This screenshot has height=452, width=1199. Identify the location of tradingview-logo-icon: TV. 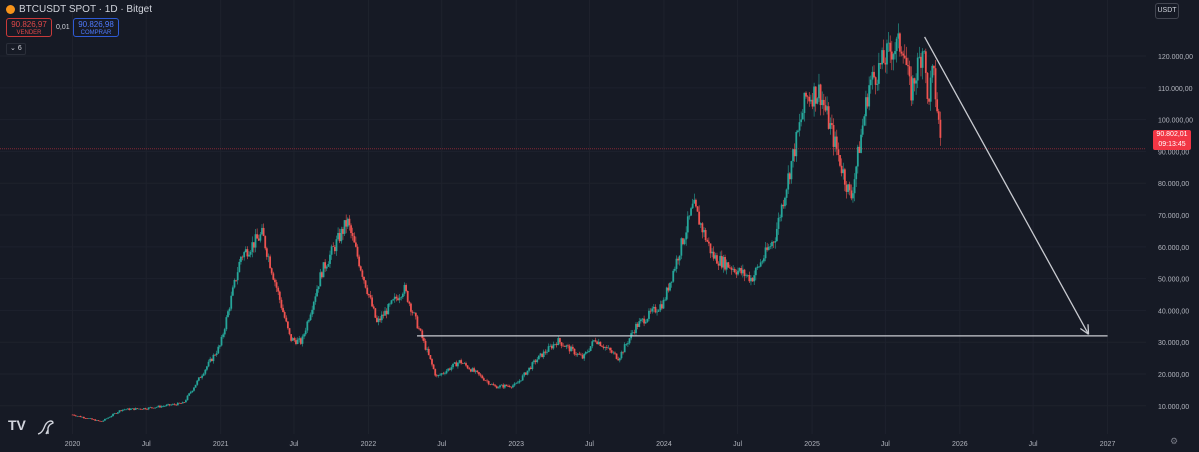
(17, 425).